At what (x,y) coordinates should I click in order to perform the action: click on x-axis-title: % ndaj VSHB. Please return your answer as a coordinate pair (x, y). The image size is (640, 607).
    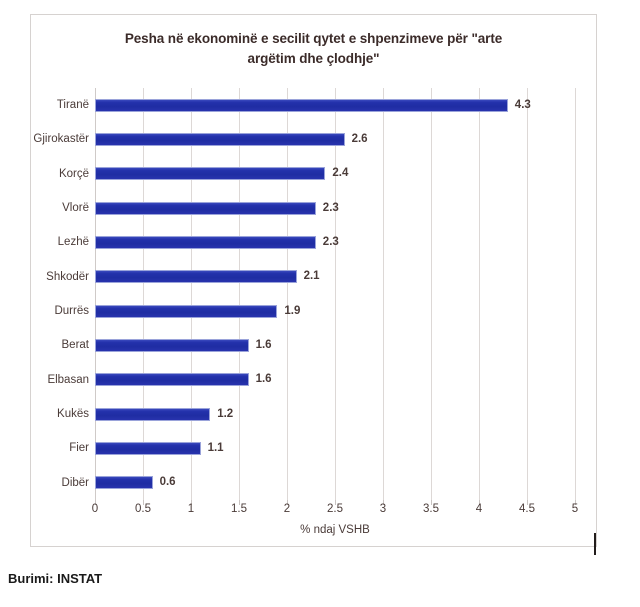
    Looking at the image, I should click on (335, 530).